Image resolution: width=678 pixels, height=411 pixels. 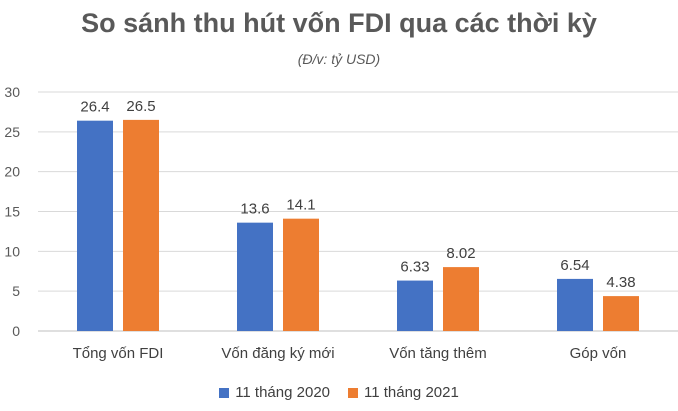 What do you see at coordinates (300, 205) in the screenshot?
I see `data-label: 14.1` at bounding box center [300, 205].